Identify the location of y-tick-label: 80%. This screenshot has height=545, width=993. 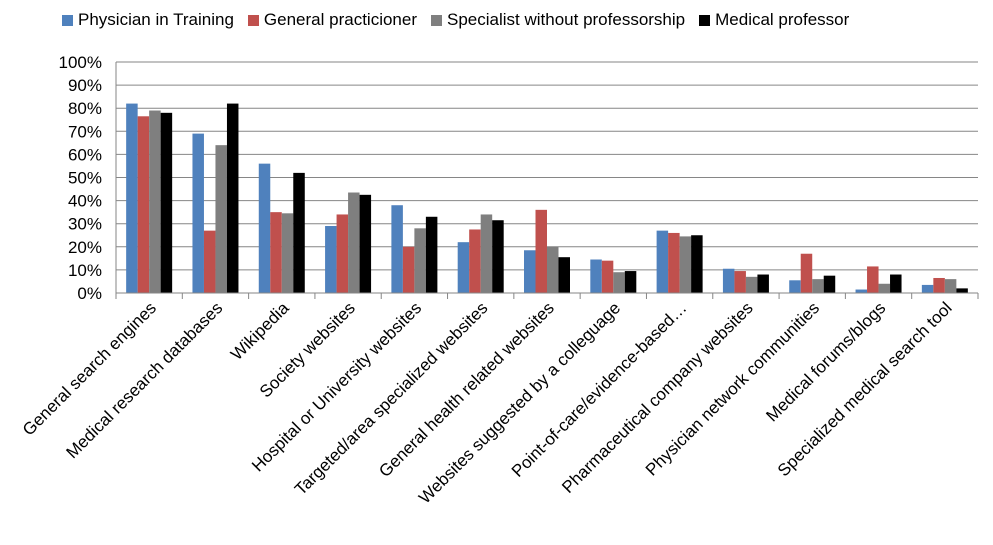
(85, 108).